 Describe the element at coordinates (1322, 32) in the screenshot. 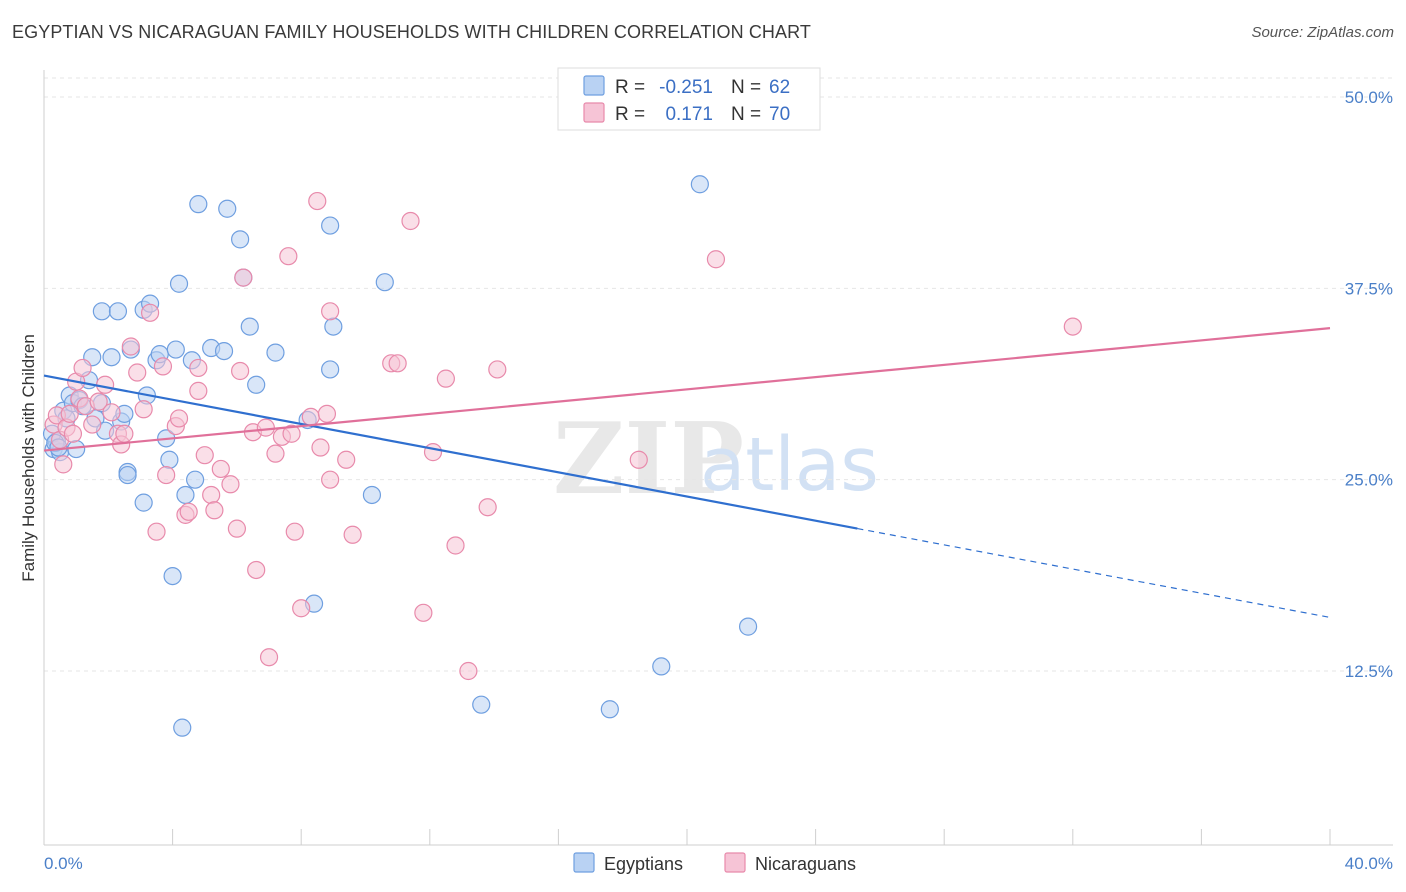

I see `chart-source: Source: ZipAtlas.com` at that location.